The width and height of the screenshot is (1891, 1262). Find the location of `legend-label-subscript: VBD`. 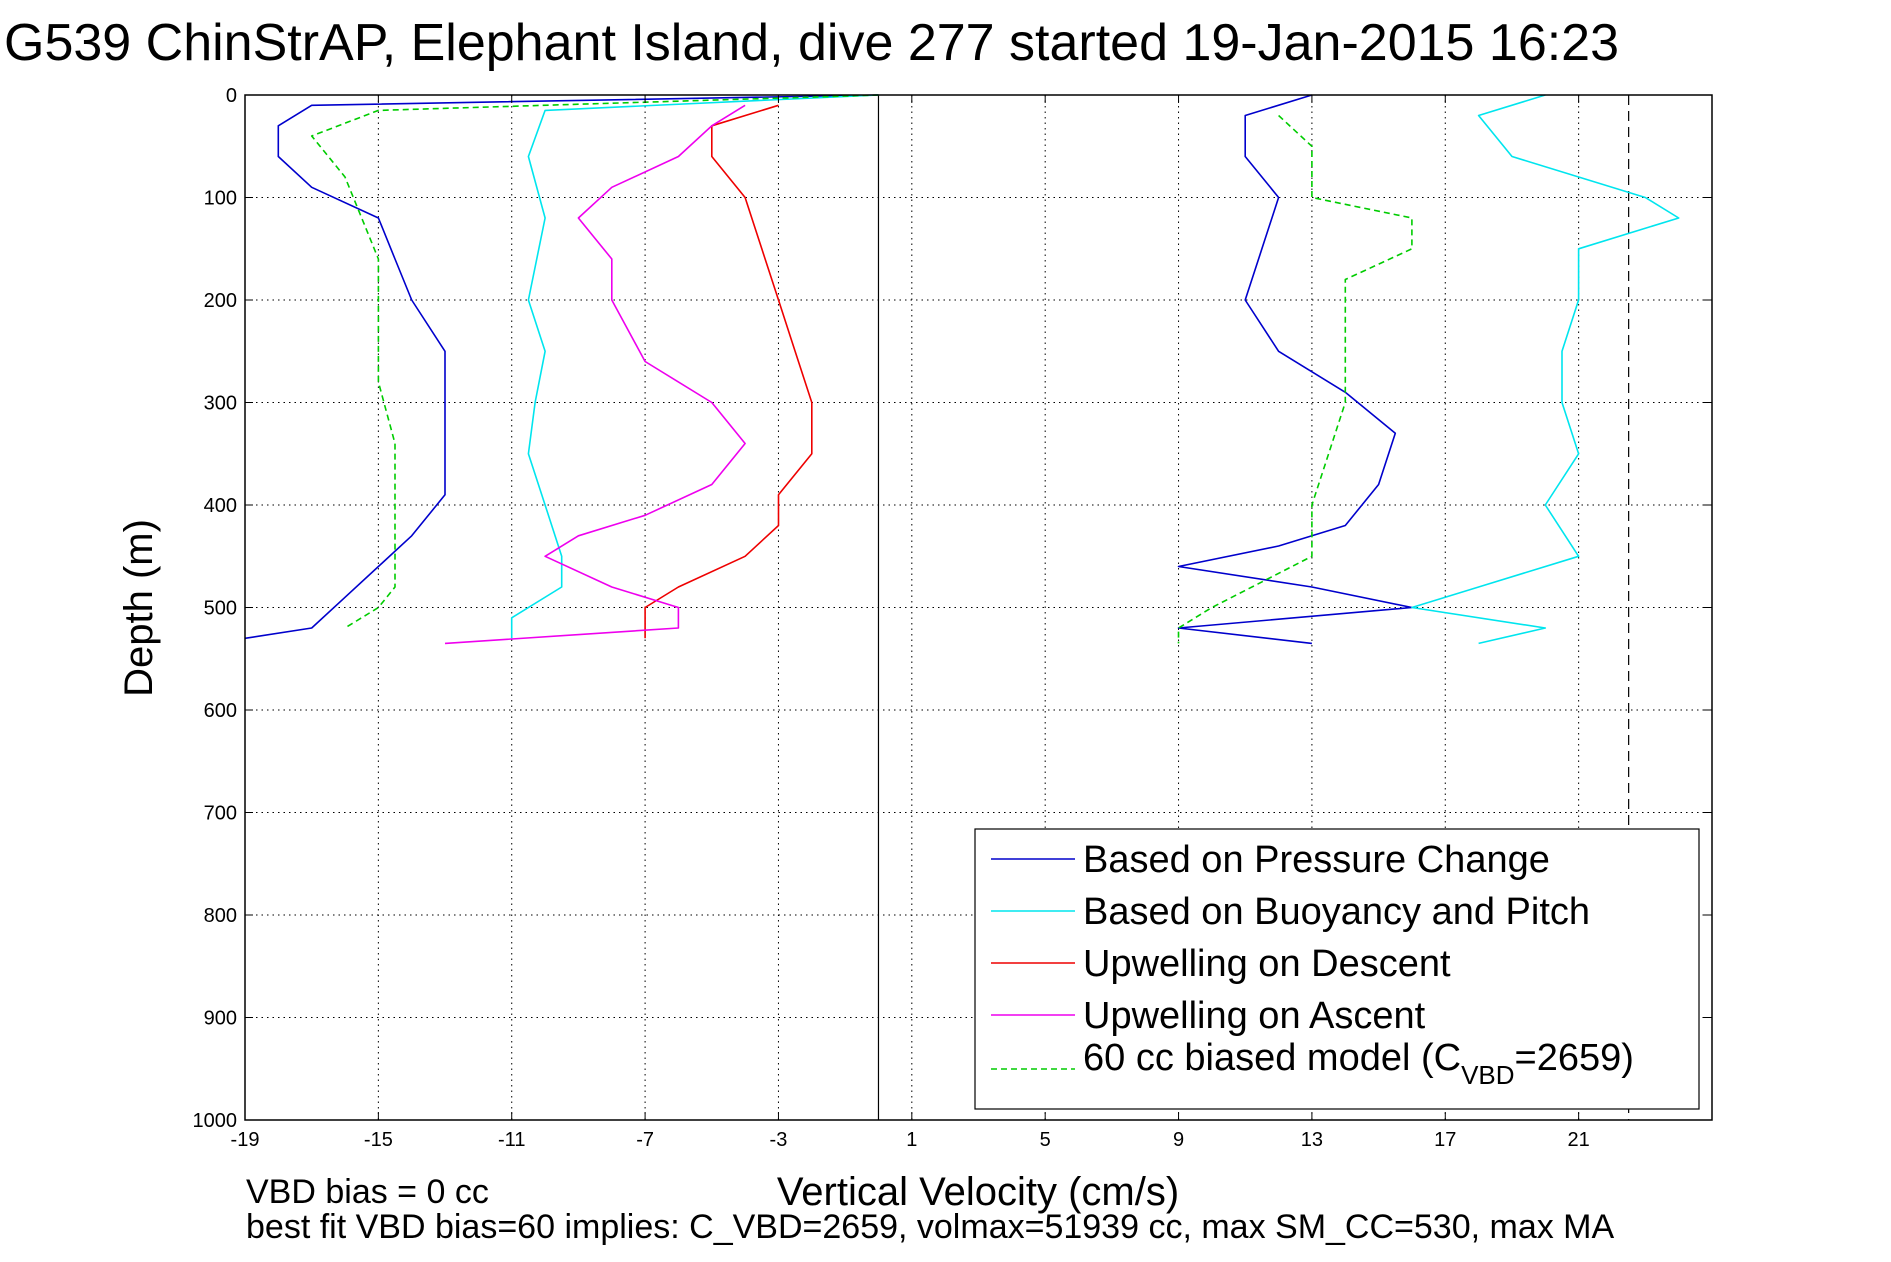

legend-label-subscript: VBD is located at coordinates (1487, 1075).